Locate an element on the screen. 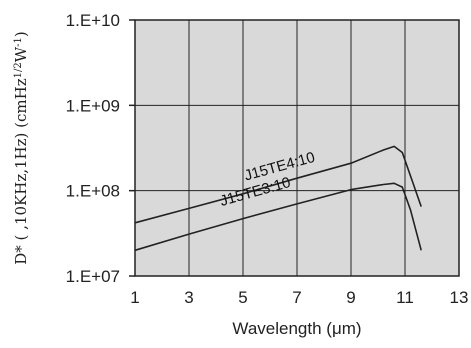 This screenshot has width=471, height=348. x-tick-label: 9 is located at coordinates (350, 297).